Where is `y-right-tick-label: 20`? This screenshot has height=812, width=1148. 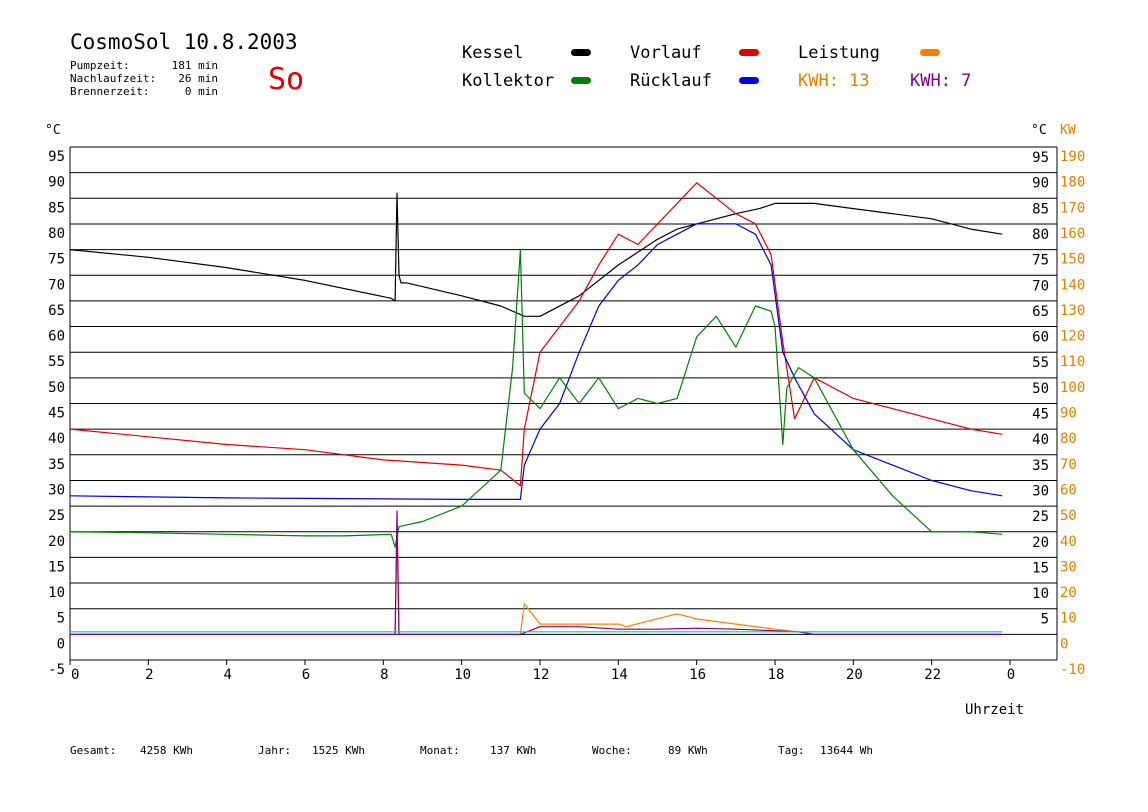 y-right-tick-label: 20 is located at coordinates (1040, 543).